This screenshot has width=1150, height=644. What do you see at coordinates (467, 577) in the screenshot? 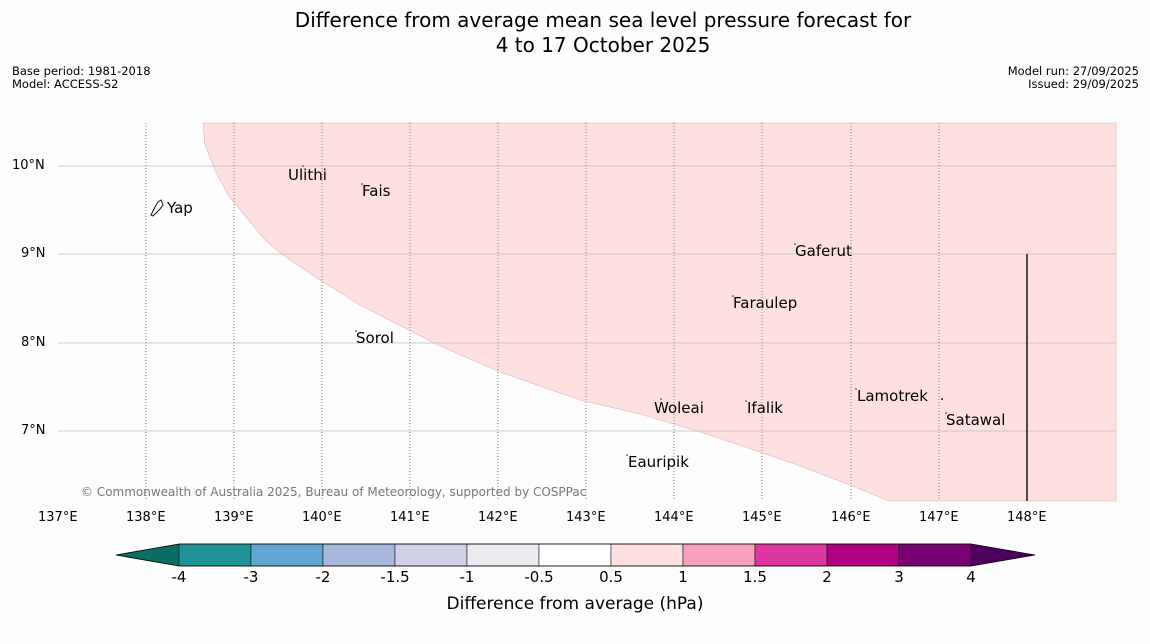
I see `colorbar-tick: -1` at bounding box center [467, 577].